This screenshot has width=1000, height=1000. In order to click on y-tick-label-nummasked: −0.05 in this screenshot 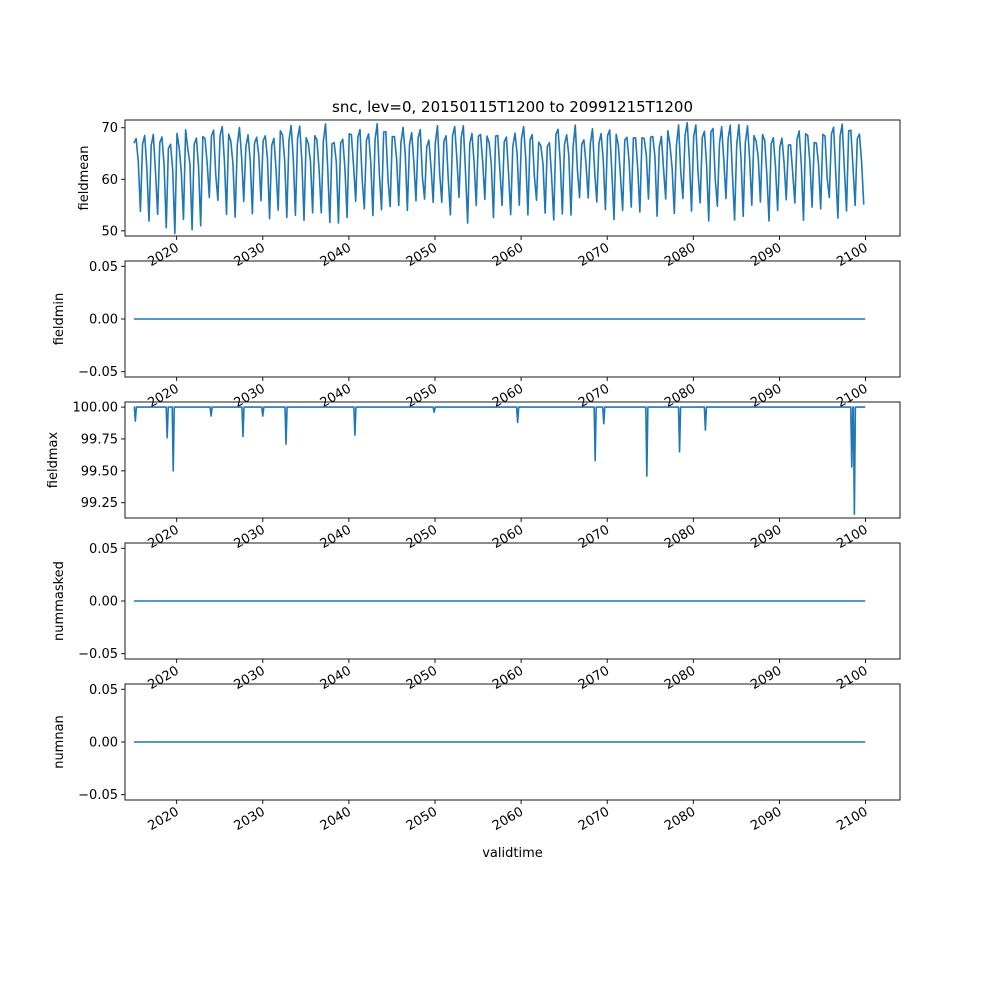, I will do `click(98, 654)`.